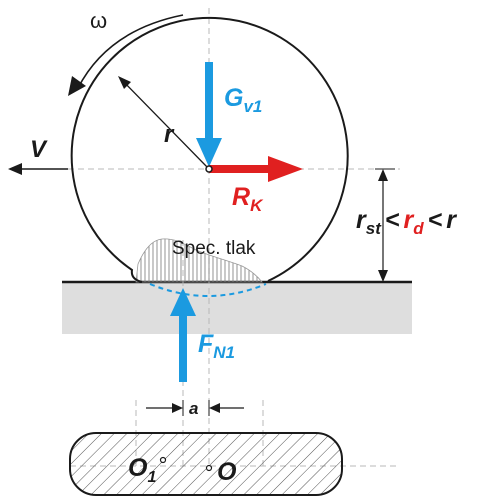 The width and height of the screenshot is (482, 500). What do you see at coordinates (240, 169) in the screenshot?
I see `reaction-force-shaft` at bounding box center [240, 169].